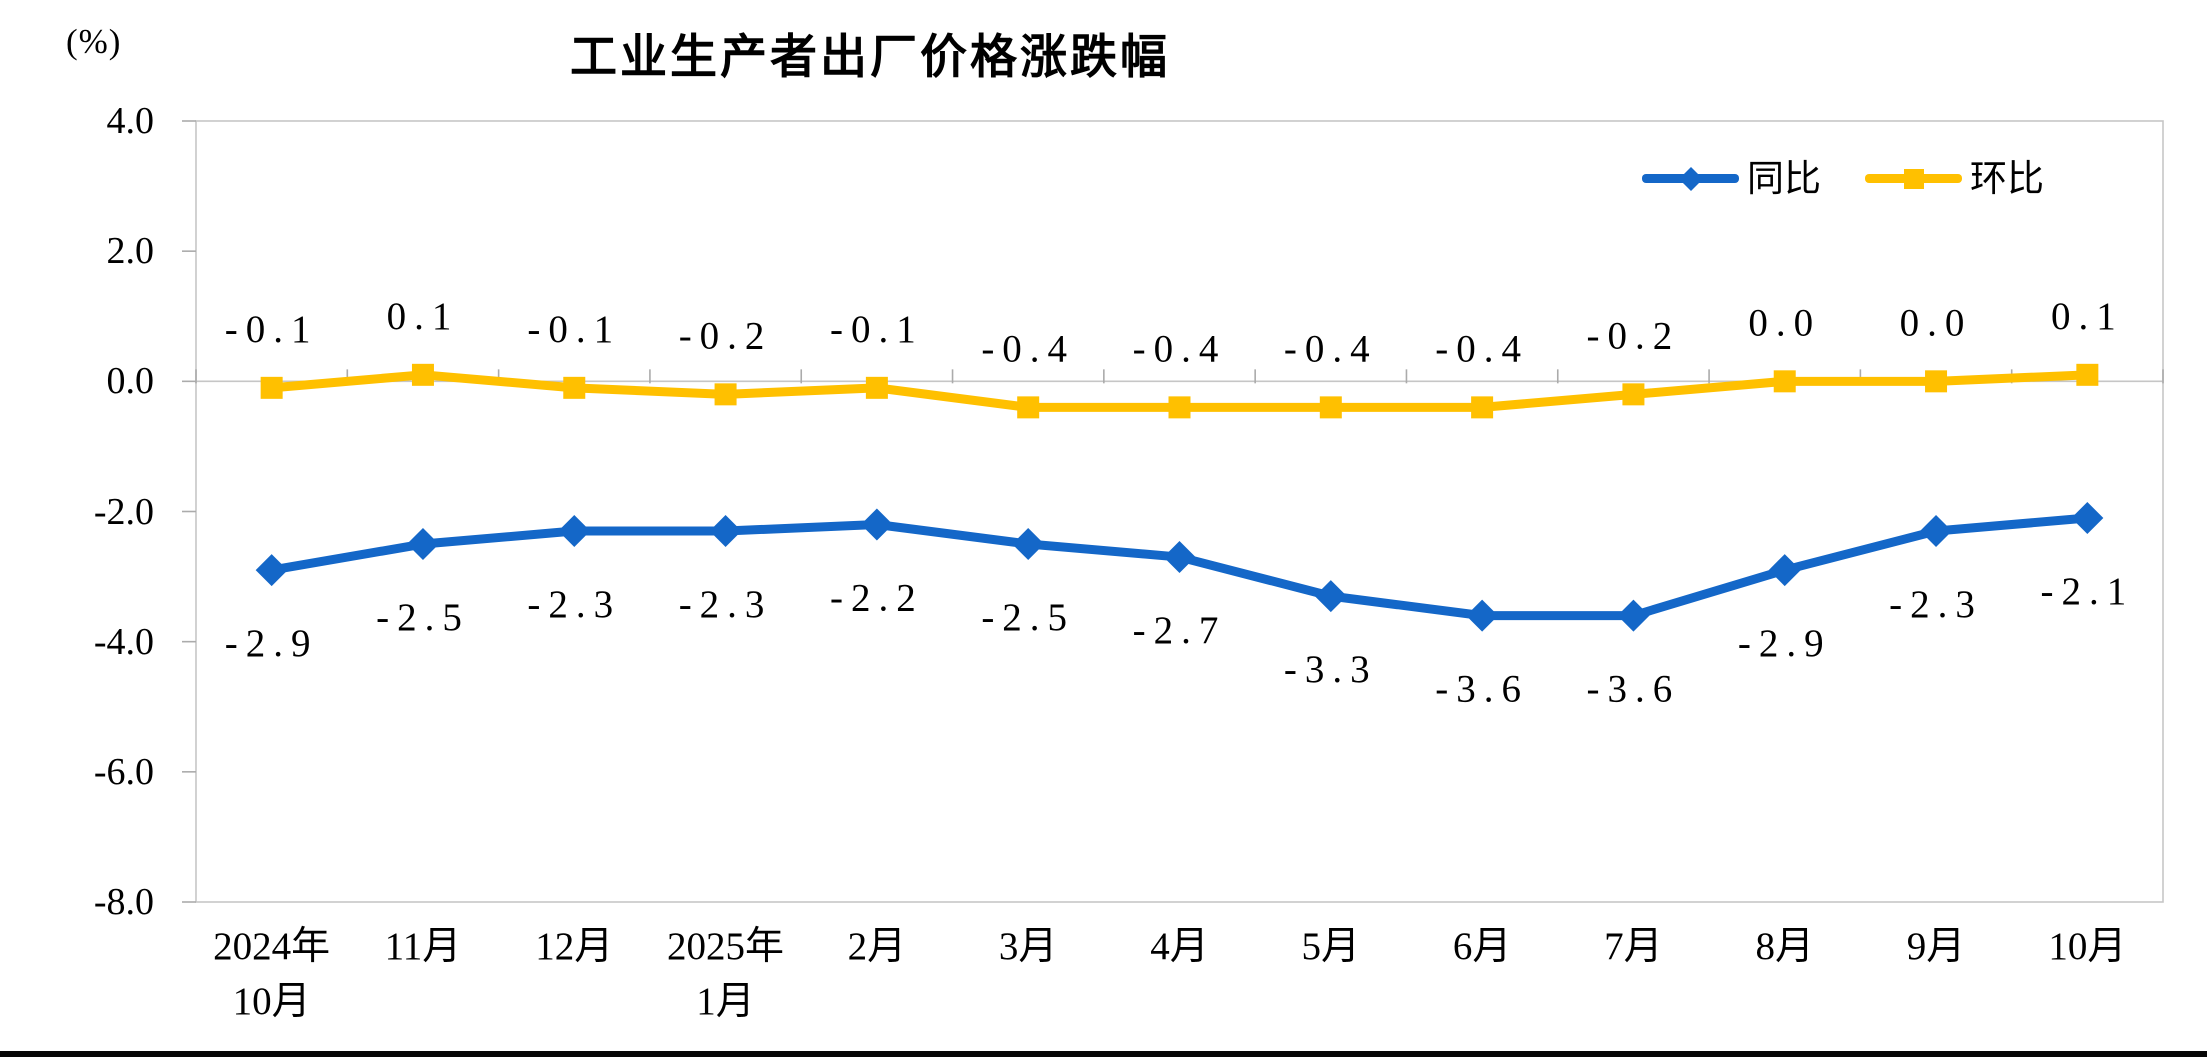 This screenshot has width=2207, height=1058. I want to click on x-axis-tick-label: 5月, so click(1331, 946).